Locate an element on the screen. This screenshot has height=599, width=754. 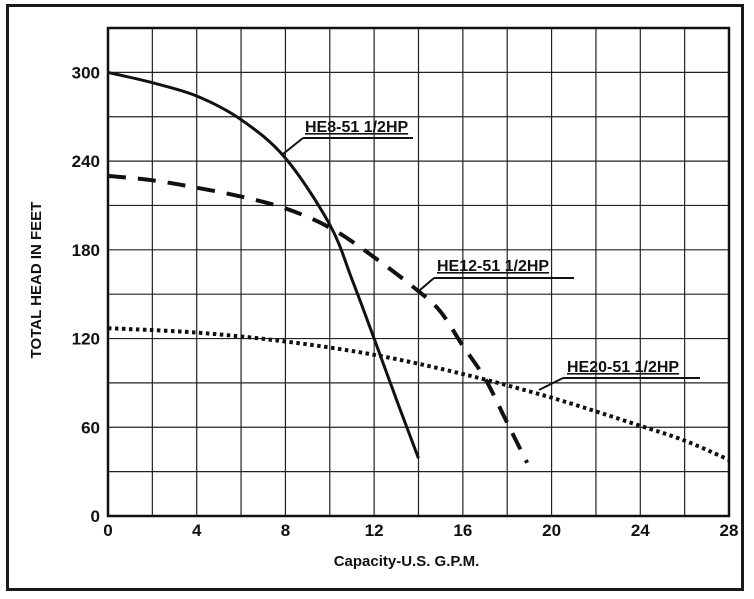
series-label: HE12-51 1/2HP is located at coordinates (493, 266).